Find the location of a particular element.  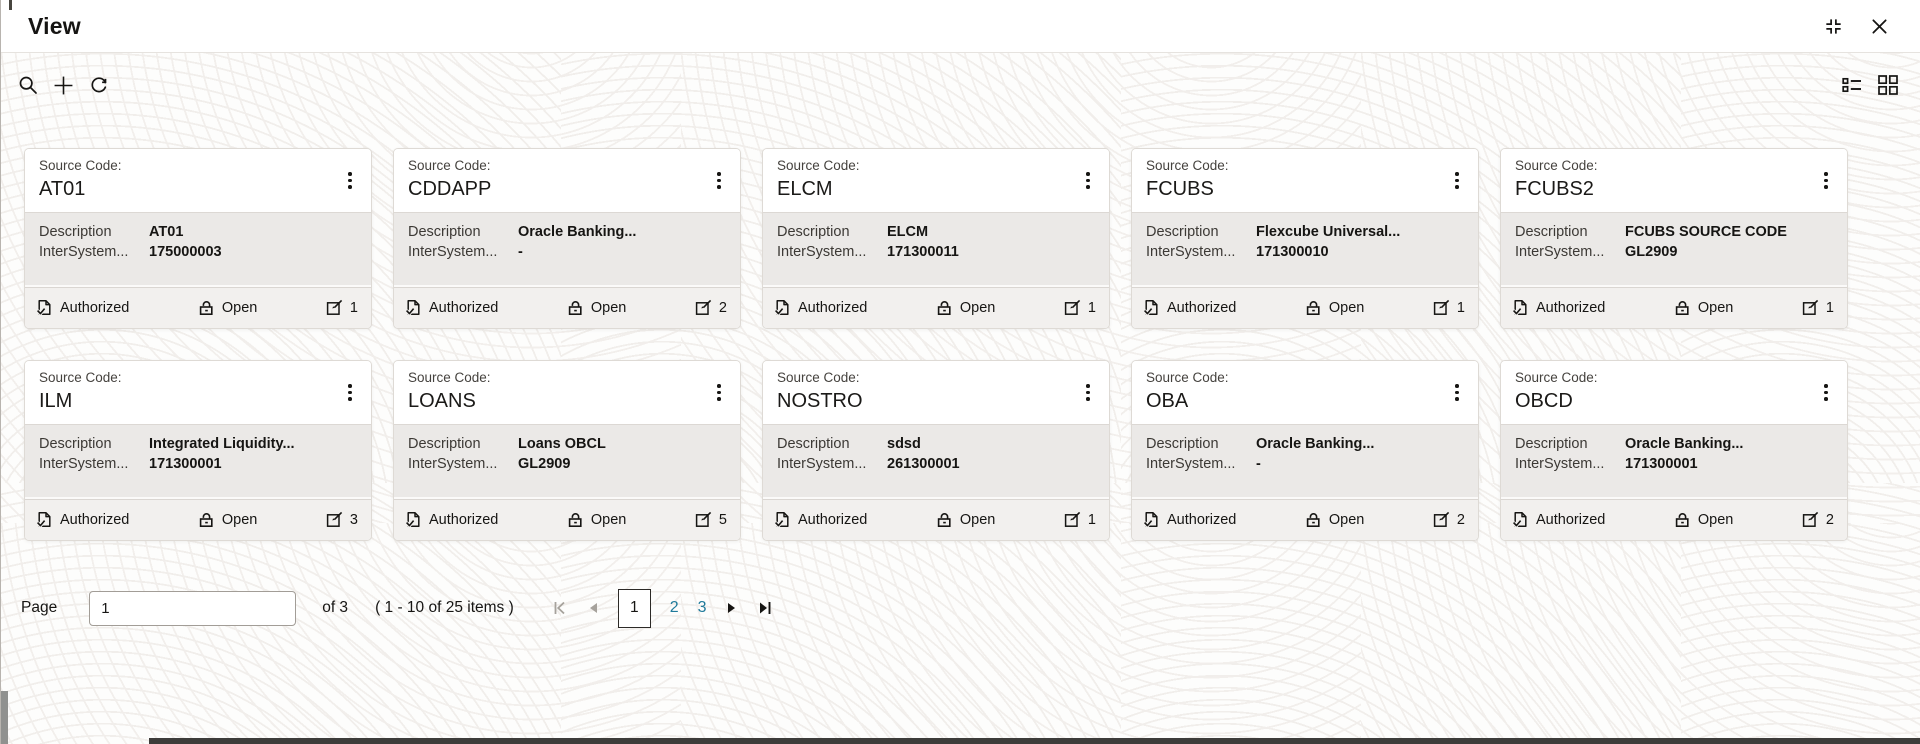

page-link-3: 3 is located at coordinates (702, 607).